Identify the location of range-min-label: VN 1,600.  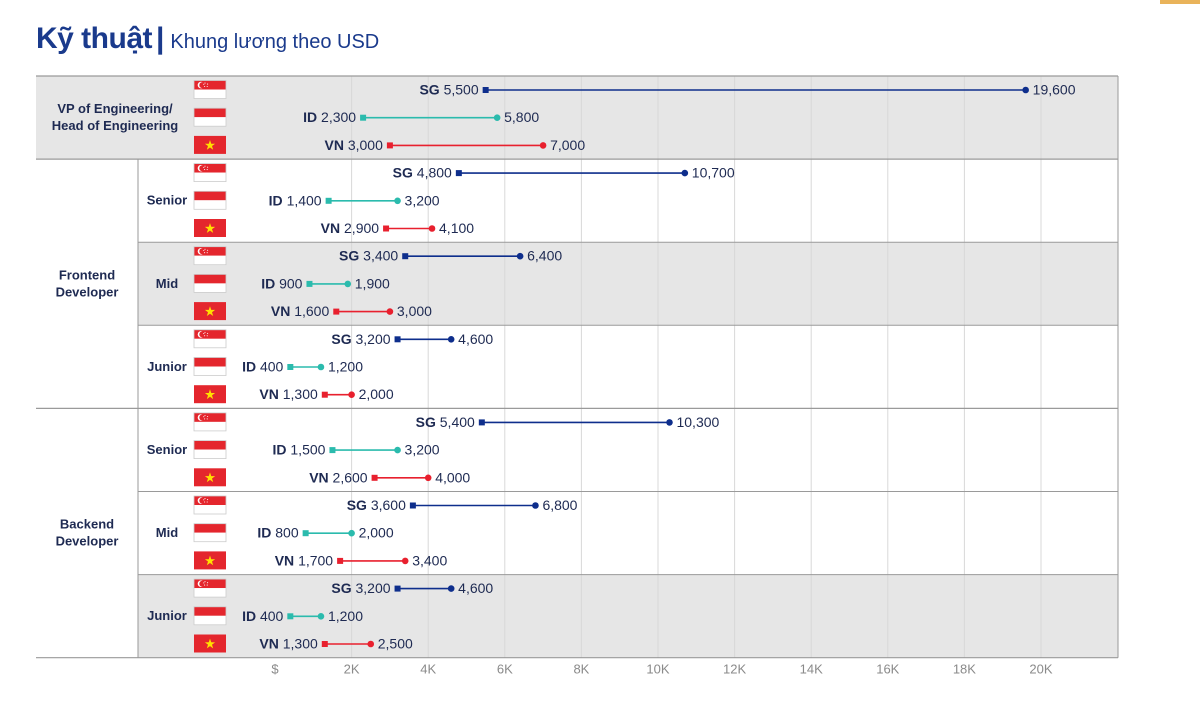
(300, 311).